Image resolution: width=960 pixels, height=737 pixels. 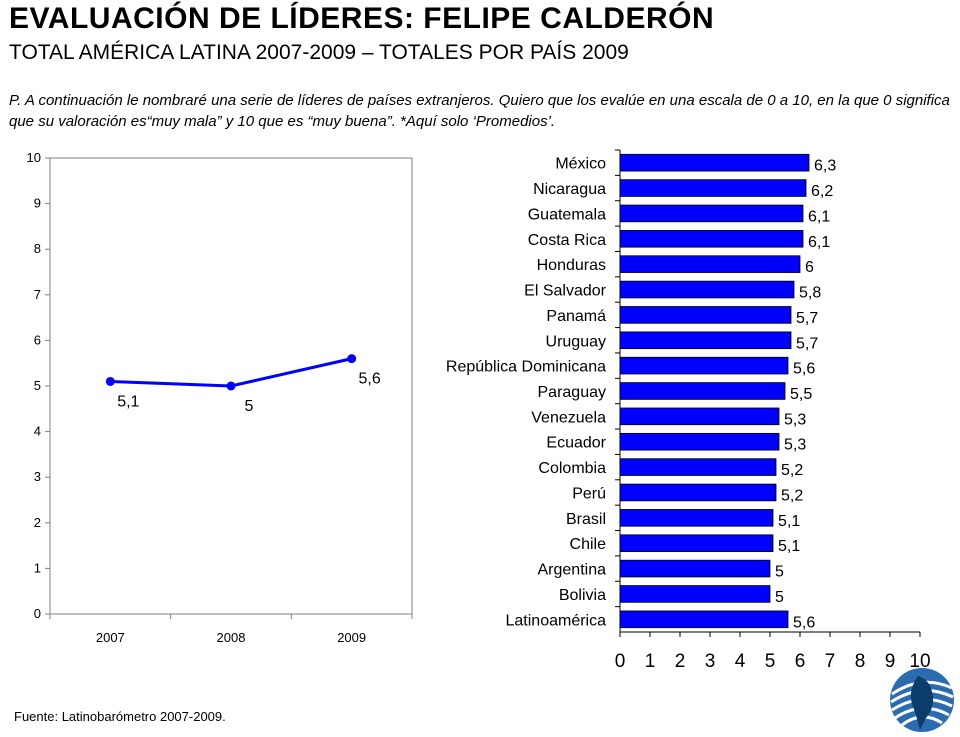 What do you see at coordinates (37, 339) in the screenshot?
I see `y-tick-label: 6` at bounding box center [37, 339].